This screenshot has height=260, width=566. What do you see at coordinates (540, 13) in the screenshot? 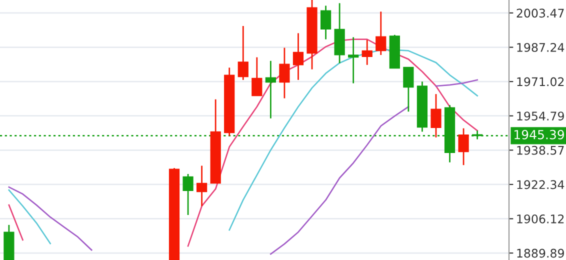
I see `y-tick-label: 2003.47` at bounding box center [540, 13].